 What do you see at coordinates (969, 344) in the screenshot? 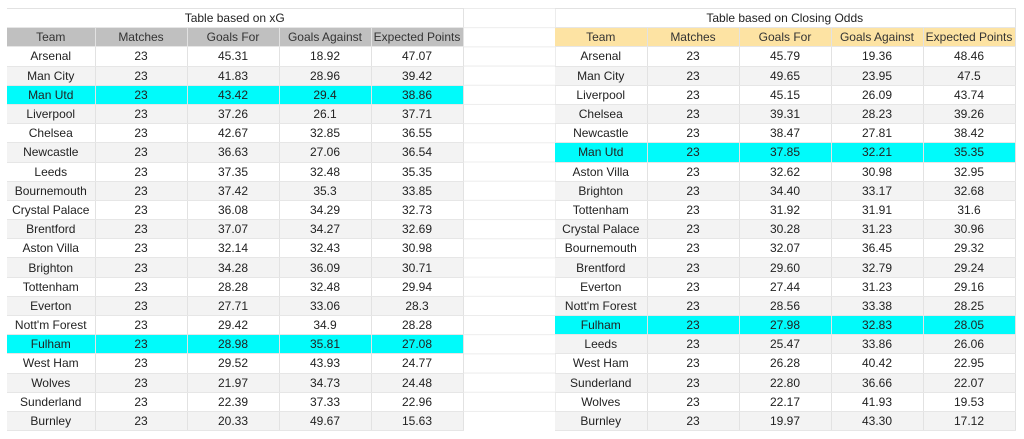
I see `cell-expected-points: 26.06` at bounding box center [969, 344].